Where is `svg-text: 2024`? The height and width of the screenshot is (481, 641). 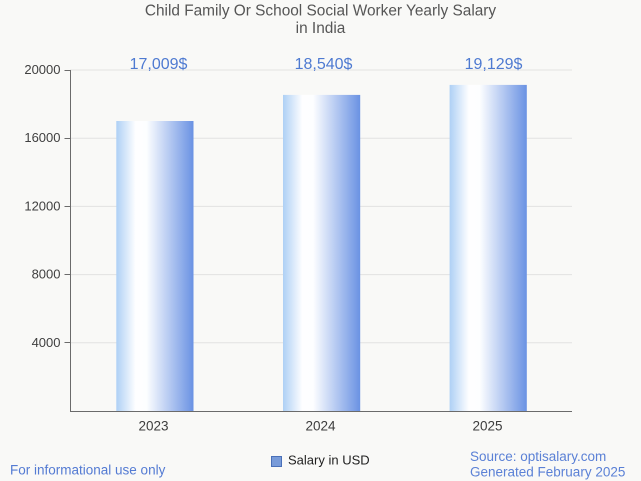 svg-text: 2024 is located at coordinates (320, 426).